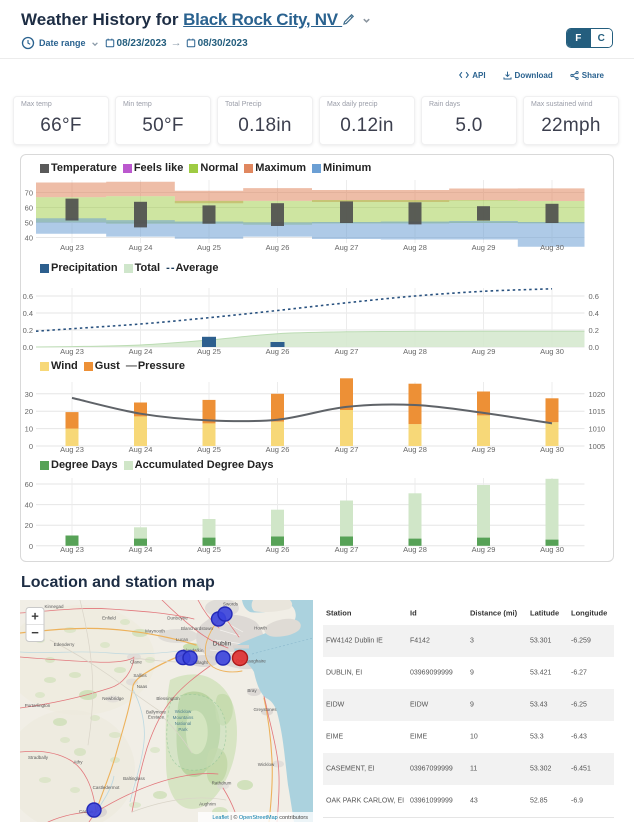 Image resolution: width=634 pixels, height=834 pixels. I want to click on svg-text: Ballymore, so click(156, 712).